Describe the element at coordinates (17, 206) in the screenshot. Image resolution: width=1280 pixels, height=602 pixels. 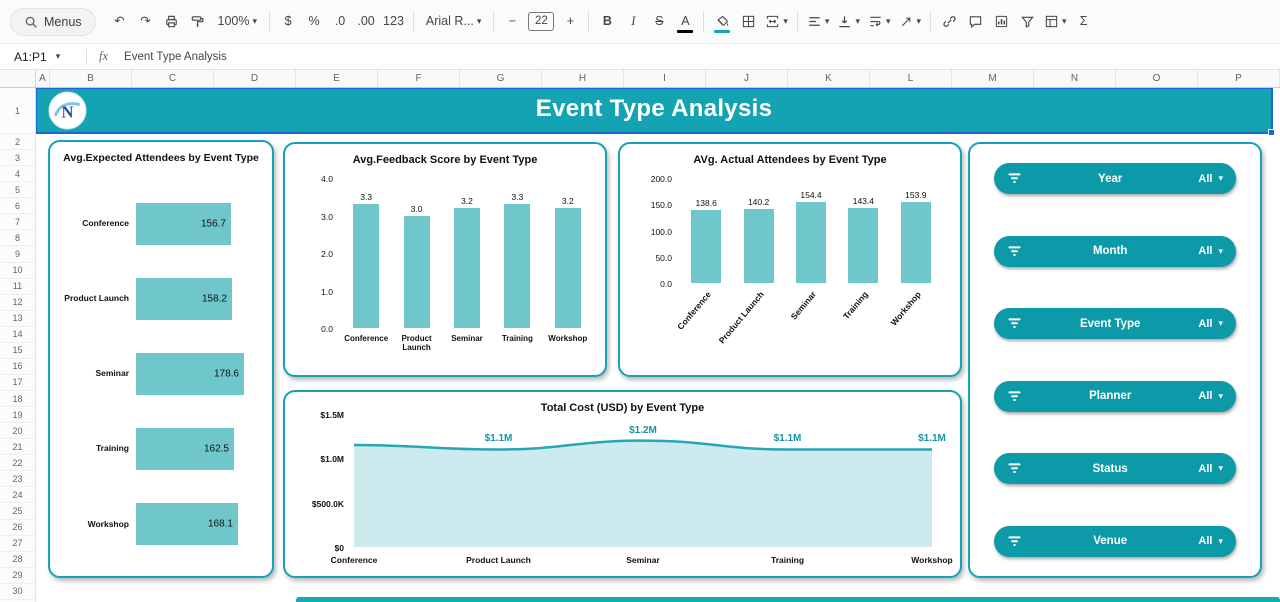
I see `row-header-6: 6` at that location.